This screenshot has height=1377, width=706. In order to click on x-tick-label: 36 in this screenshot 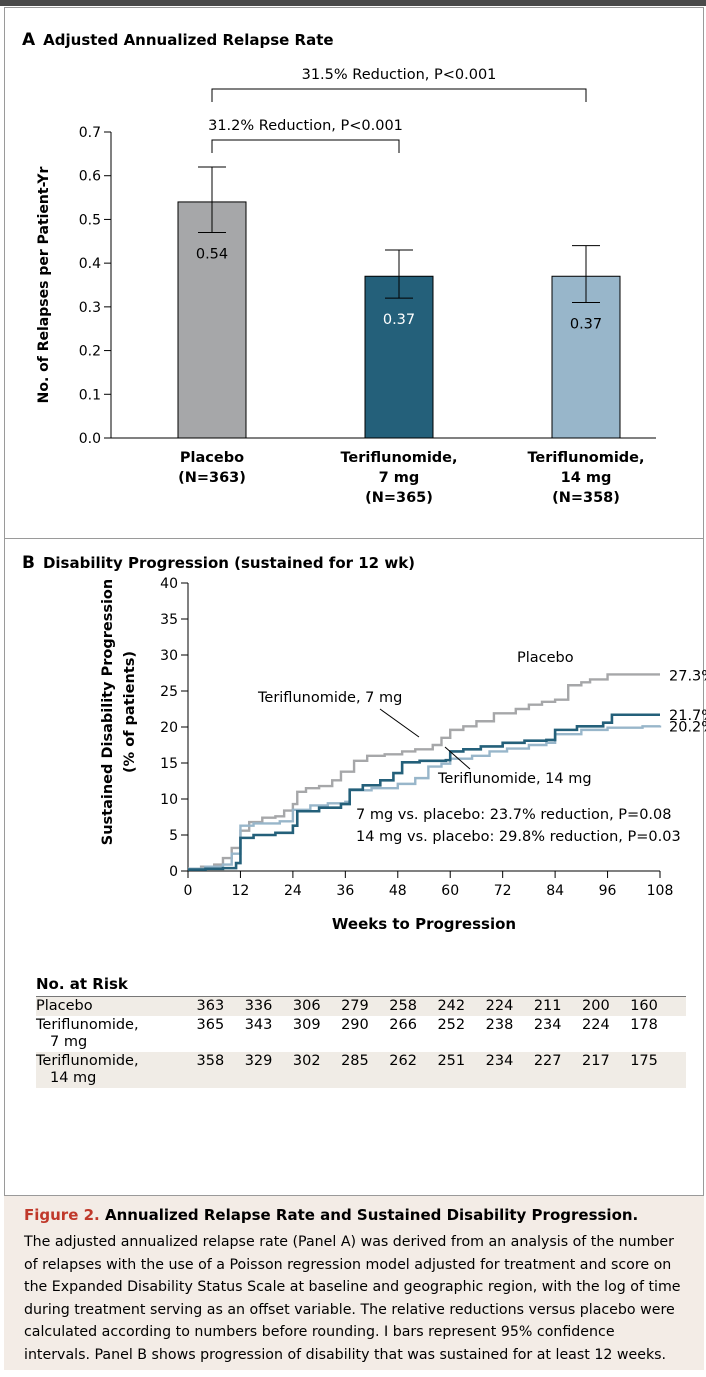, I will do `click(345, 891)`.